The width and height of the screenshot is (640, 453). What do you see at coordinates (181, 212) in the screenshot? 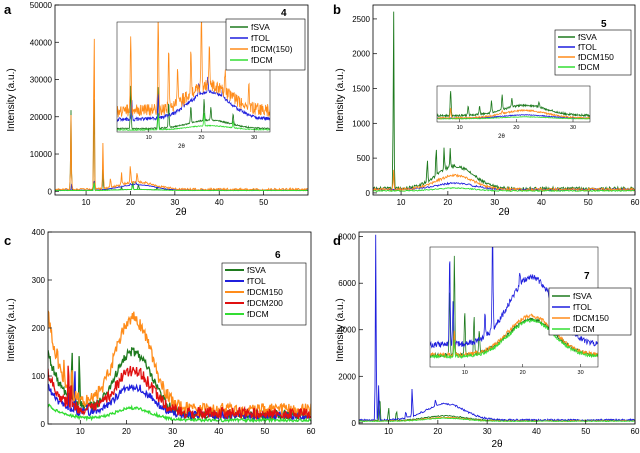
I see `x-axis-label-a: 2θ` at bounding box center [181, 212].